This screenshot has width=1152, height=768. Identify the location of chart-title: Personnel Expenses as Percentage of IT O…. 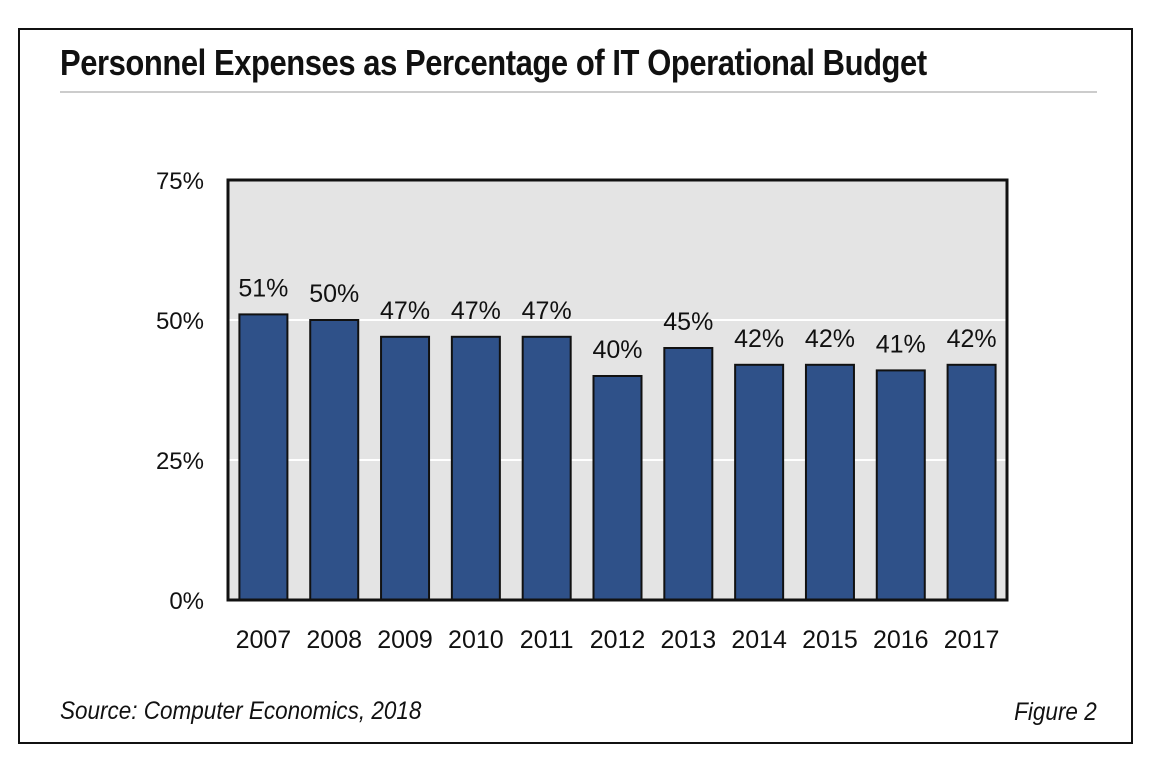
(493, 62).